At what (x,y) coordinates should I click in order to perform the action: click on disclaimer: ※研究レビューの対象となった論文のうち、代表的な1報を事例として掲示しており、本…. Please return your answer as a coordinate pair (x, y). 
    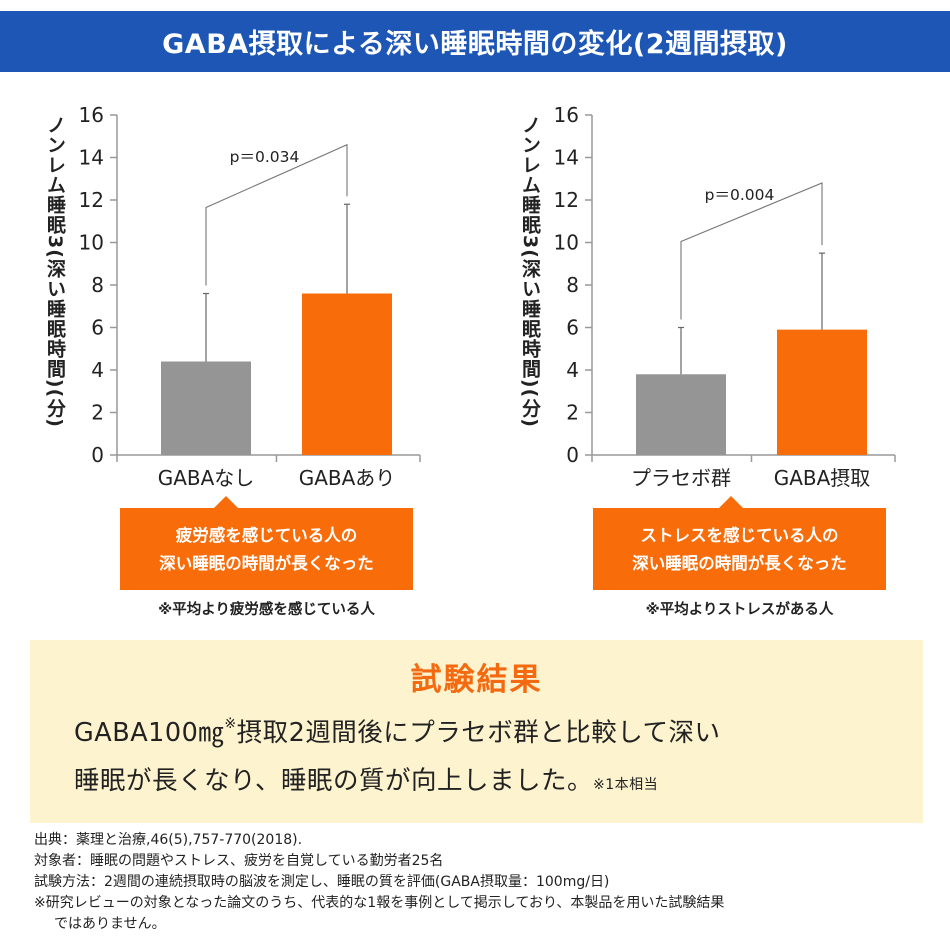
    Looking at the image, I should click on (379, 903).